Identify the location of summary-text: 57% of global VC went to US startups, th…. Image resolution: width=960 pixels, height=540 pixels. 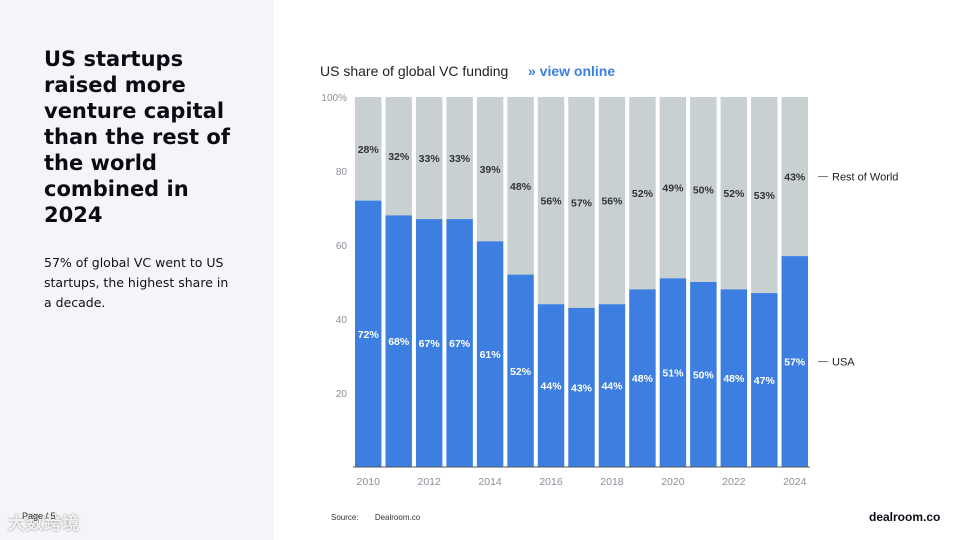
(136, 282).